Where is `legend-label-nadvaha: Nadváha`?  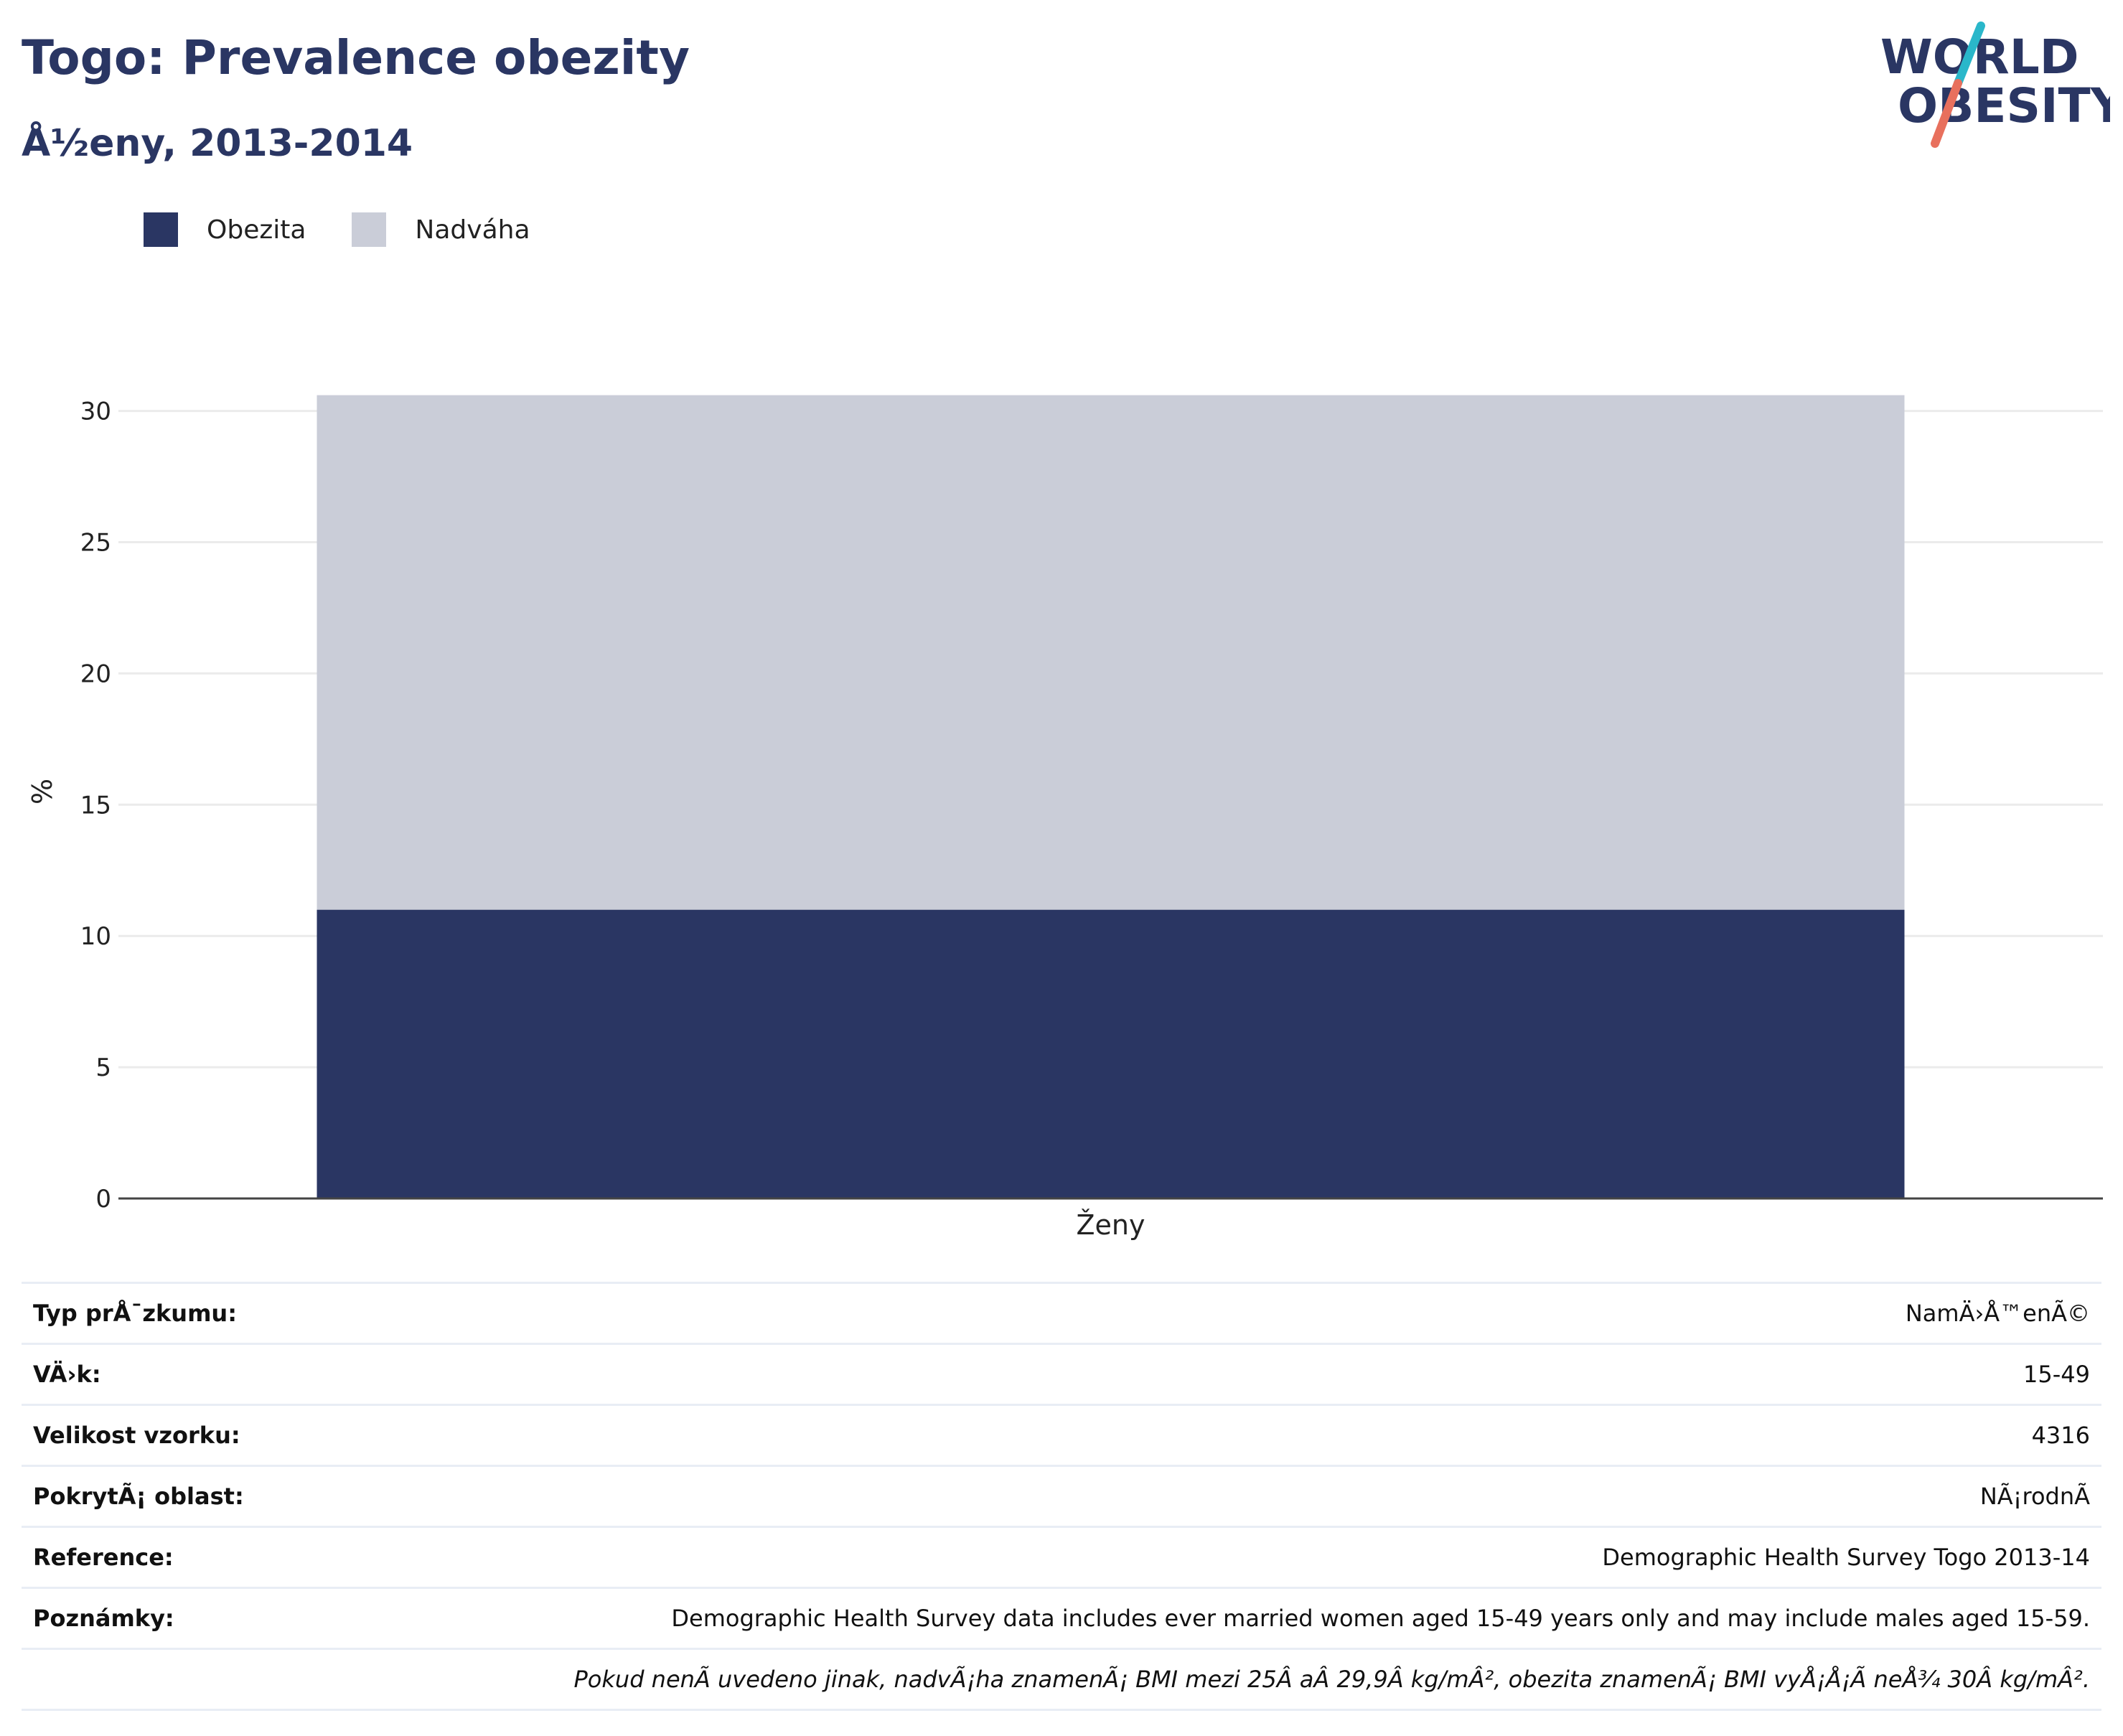
legend-label-nadvaha: Nadváha is located at coordinates (472, 230).